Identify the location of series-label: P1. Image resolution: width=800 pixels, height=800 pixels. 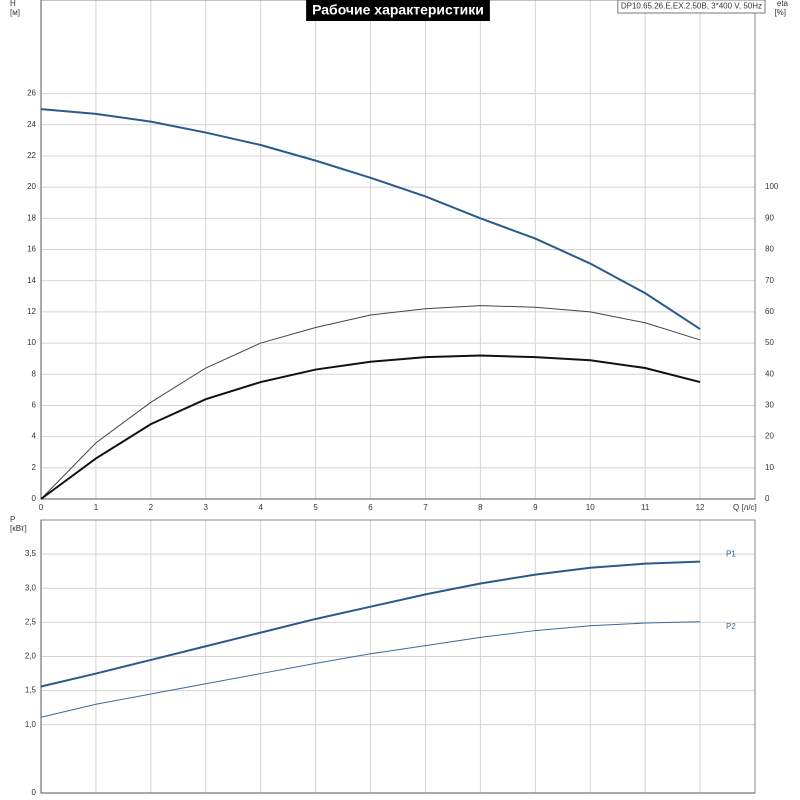
(731, 554).